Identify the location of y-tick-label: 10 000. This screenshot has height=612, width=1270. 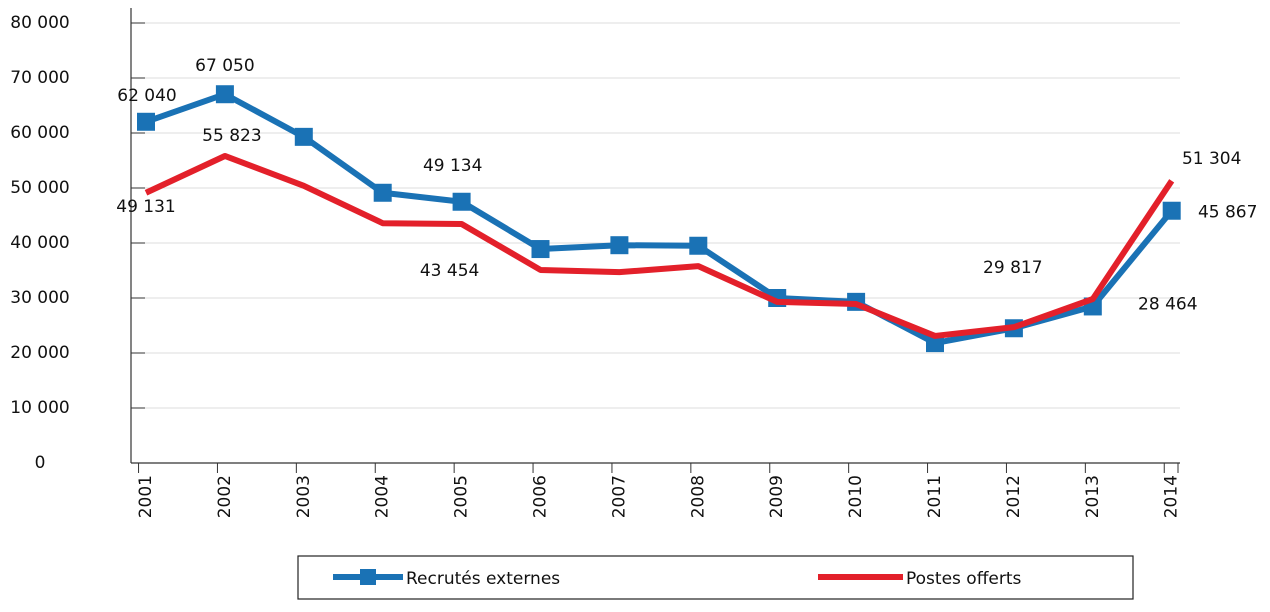
(39, 408).